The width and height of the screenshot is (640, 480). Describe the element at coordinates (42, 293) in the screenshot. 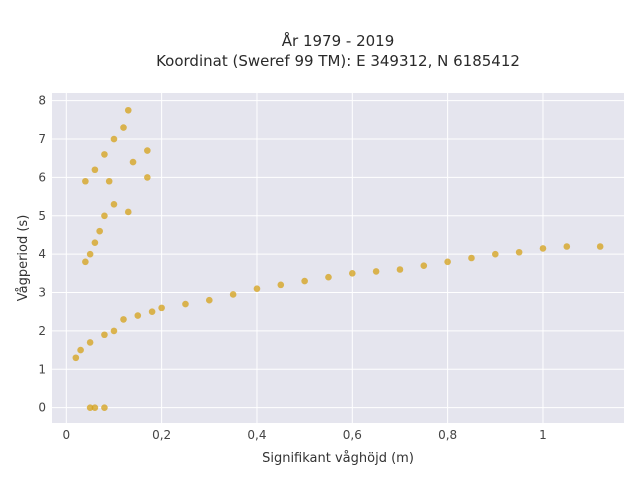

I see `y-tick-label: 3` at that location.